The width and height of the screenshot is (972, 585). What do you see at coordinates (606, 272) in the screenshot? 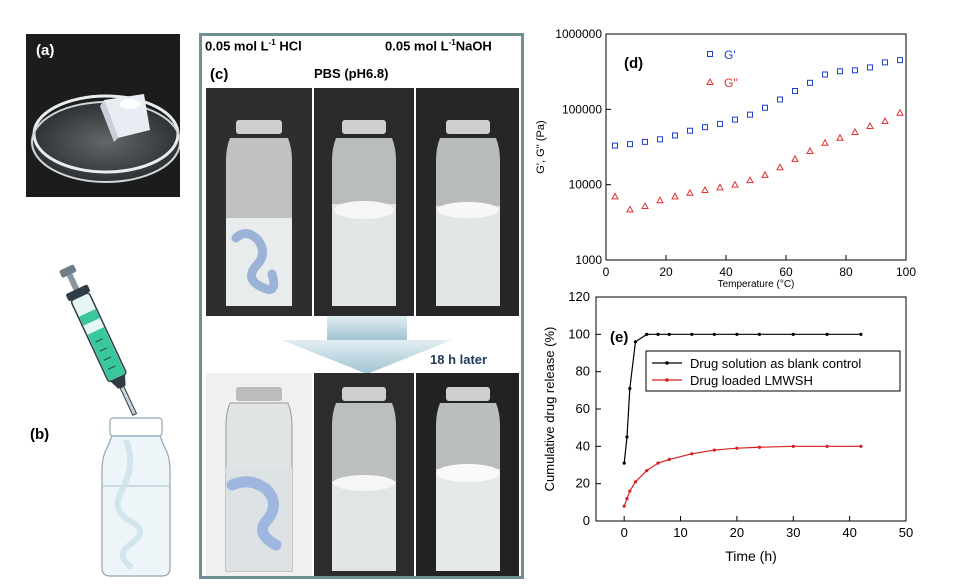
I see `chart-d-xtick-label: 0` at bounding box center [606, 272].